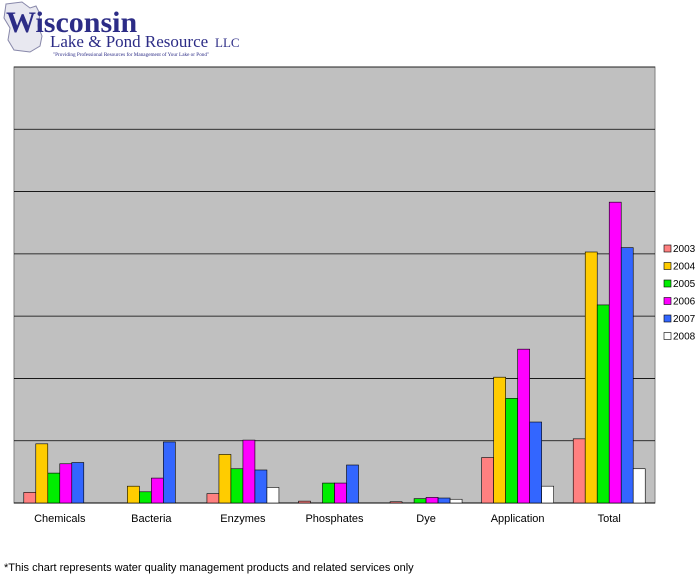 The height and width of the screenshot is (577, 700). What do you see at coordinates (535, 462) in the screenshot?
I see `bar-2007-application` at bounding box center [535, 462].